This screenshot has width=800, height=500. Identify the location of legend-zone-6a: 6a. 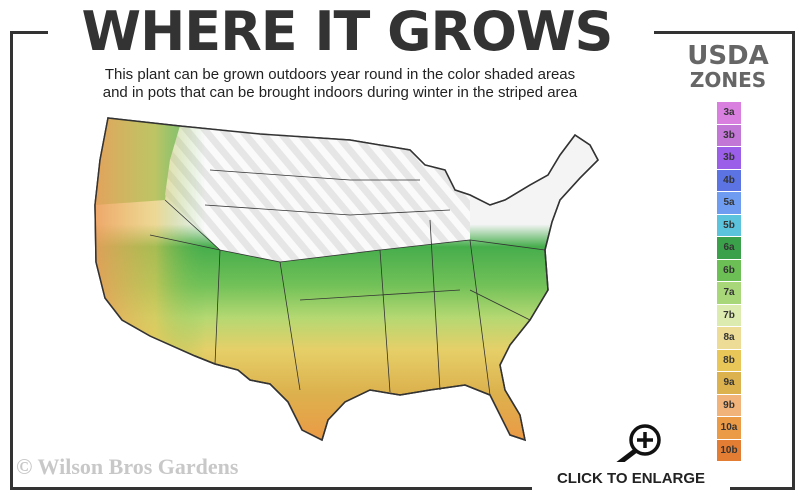
(729, 248).